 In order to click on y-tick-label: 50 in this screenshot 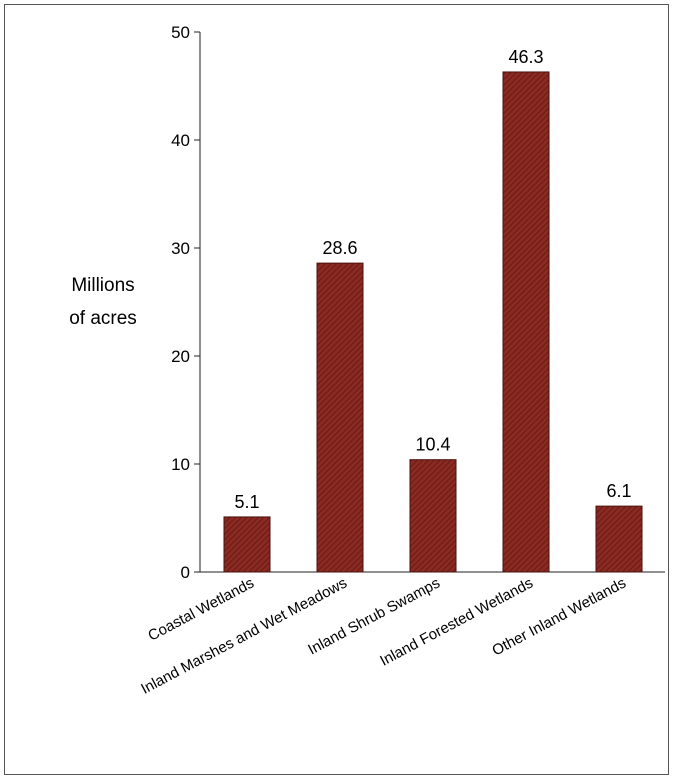, I will do `click(180, 32)`.